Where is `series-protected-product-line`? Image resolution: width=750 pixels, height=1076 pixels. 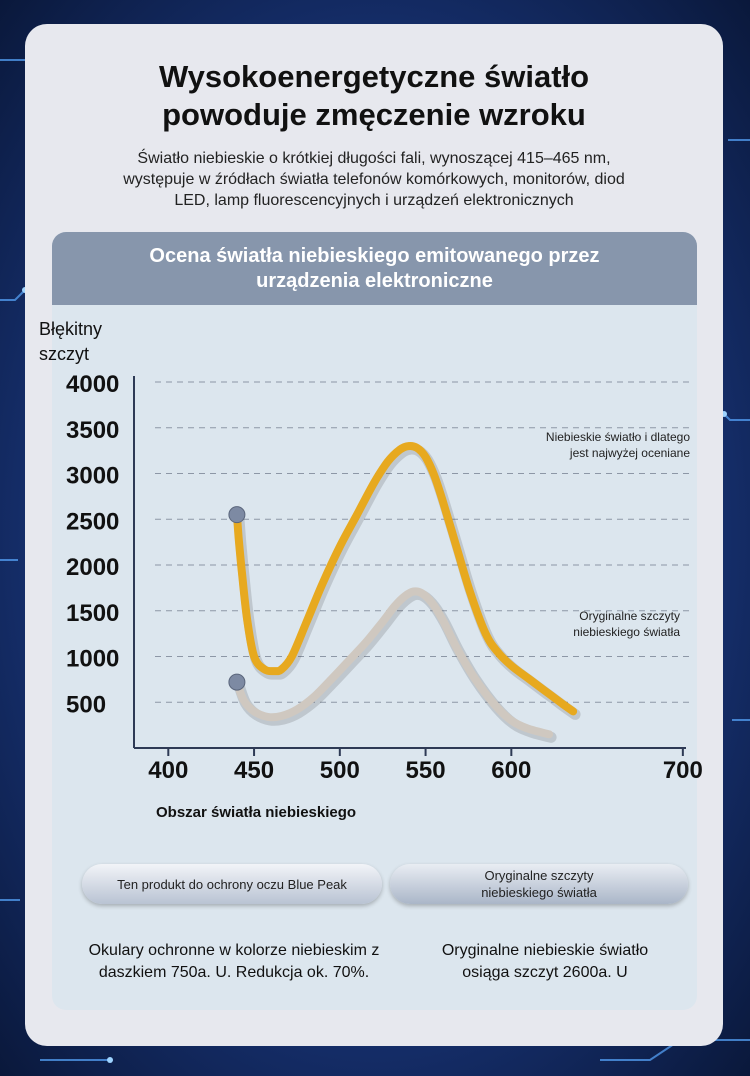
series-protected-product-line is located at coordinates (393, 663).